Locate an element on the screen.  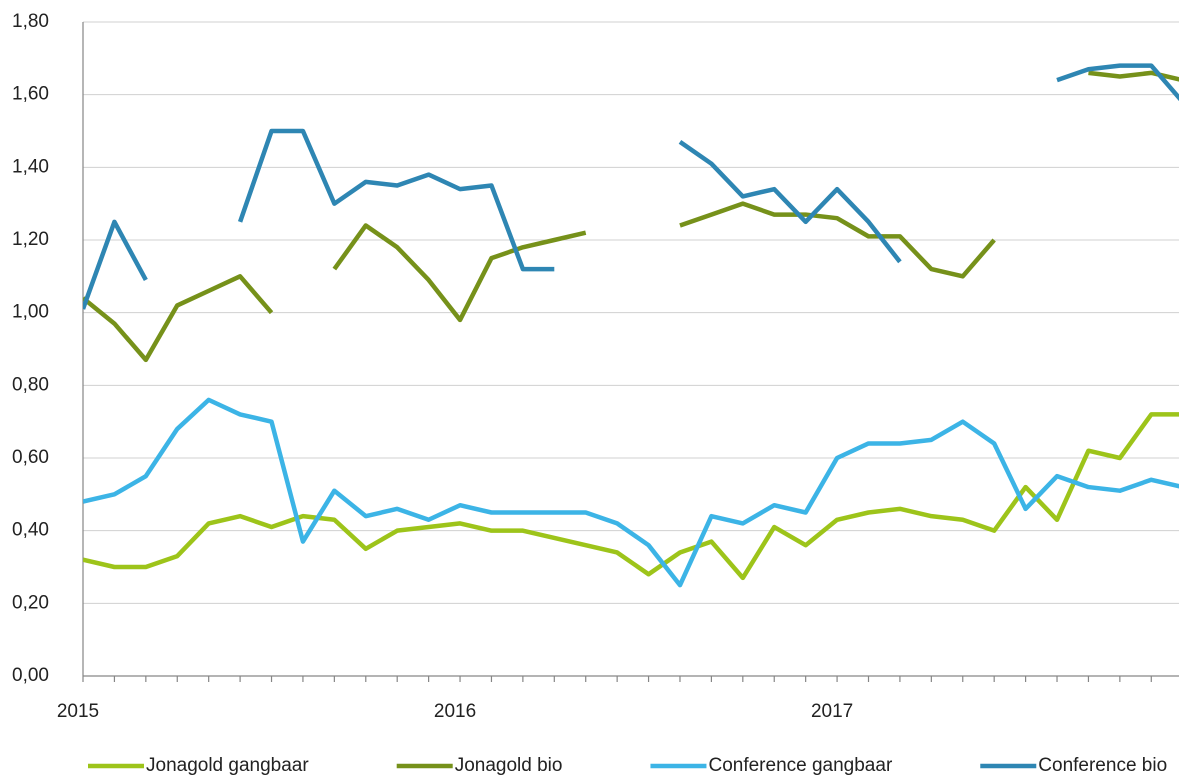
y-tick-label: 0,80 is located at coordinates (30, 384).